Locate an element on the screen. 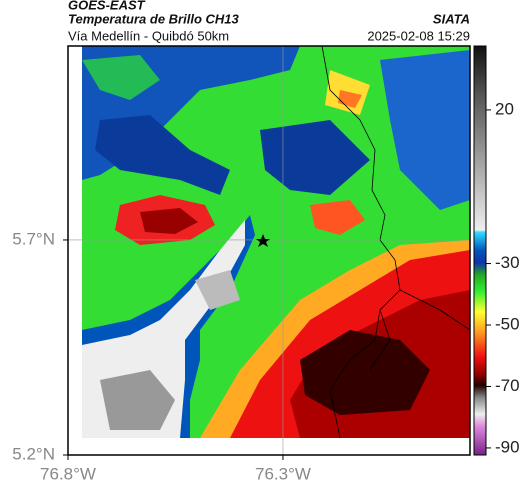 This screenshot has width=526, height=491. timestamp: 2025-02-08 15:29 is located at coordinates (418, 35).